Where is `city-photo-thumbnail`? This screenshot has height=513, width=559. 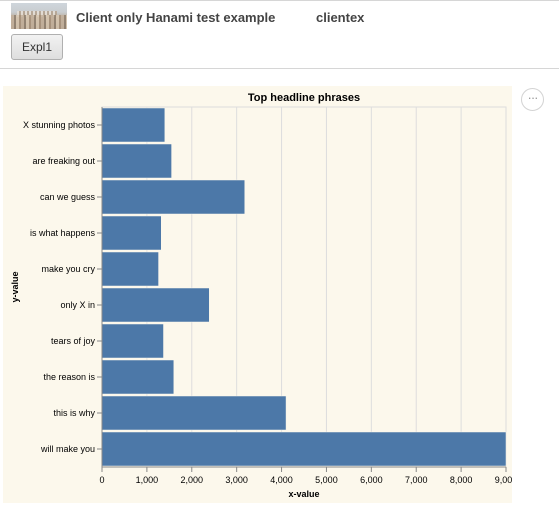
city-photo-thumbnail is located at coordinates (39, 16).